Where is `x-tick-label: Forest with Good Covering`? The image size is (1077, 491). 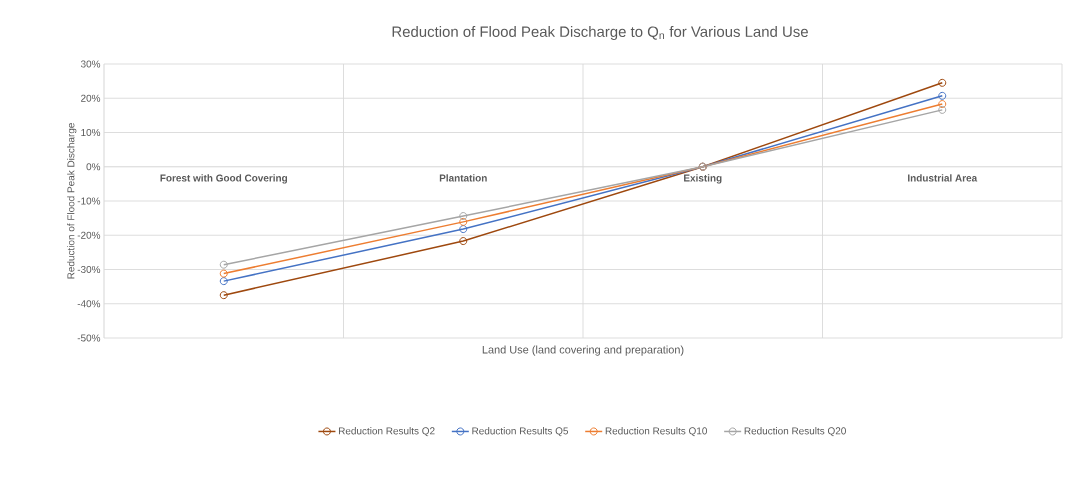
x-tick-label: Forest with Good Covering is located at coordinates (224, 179).